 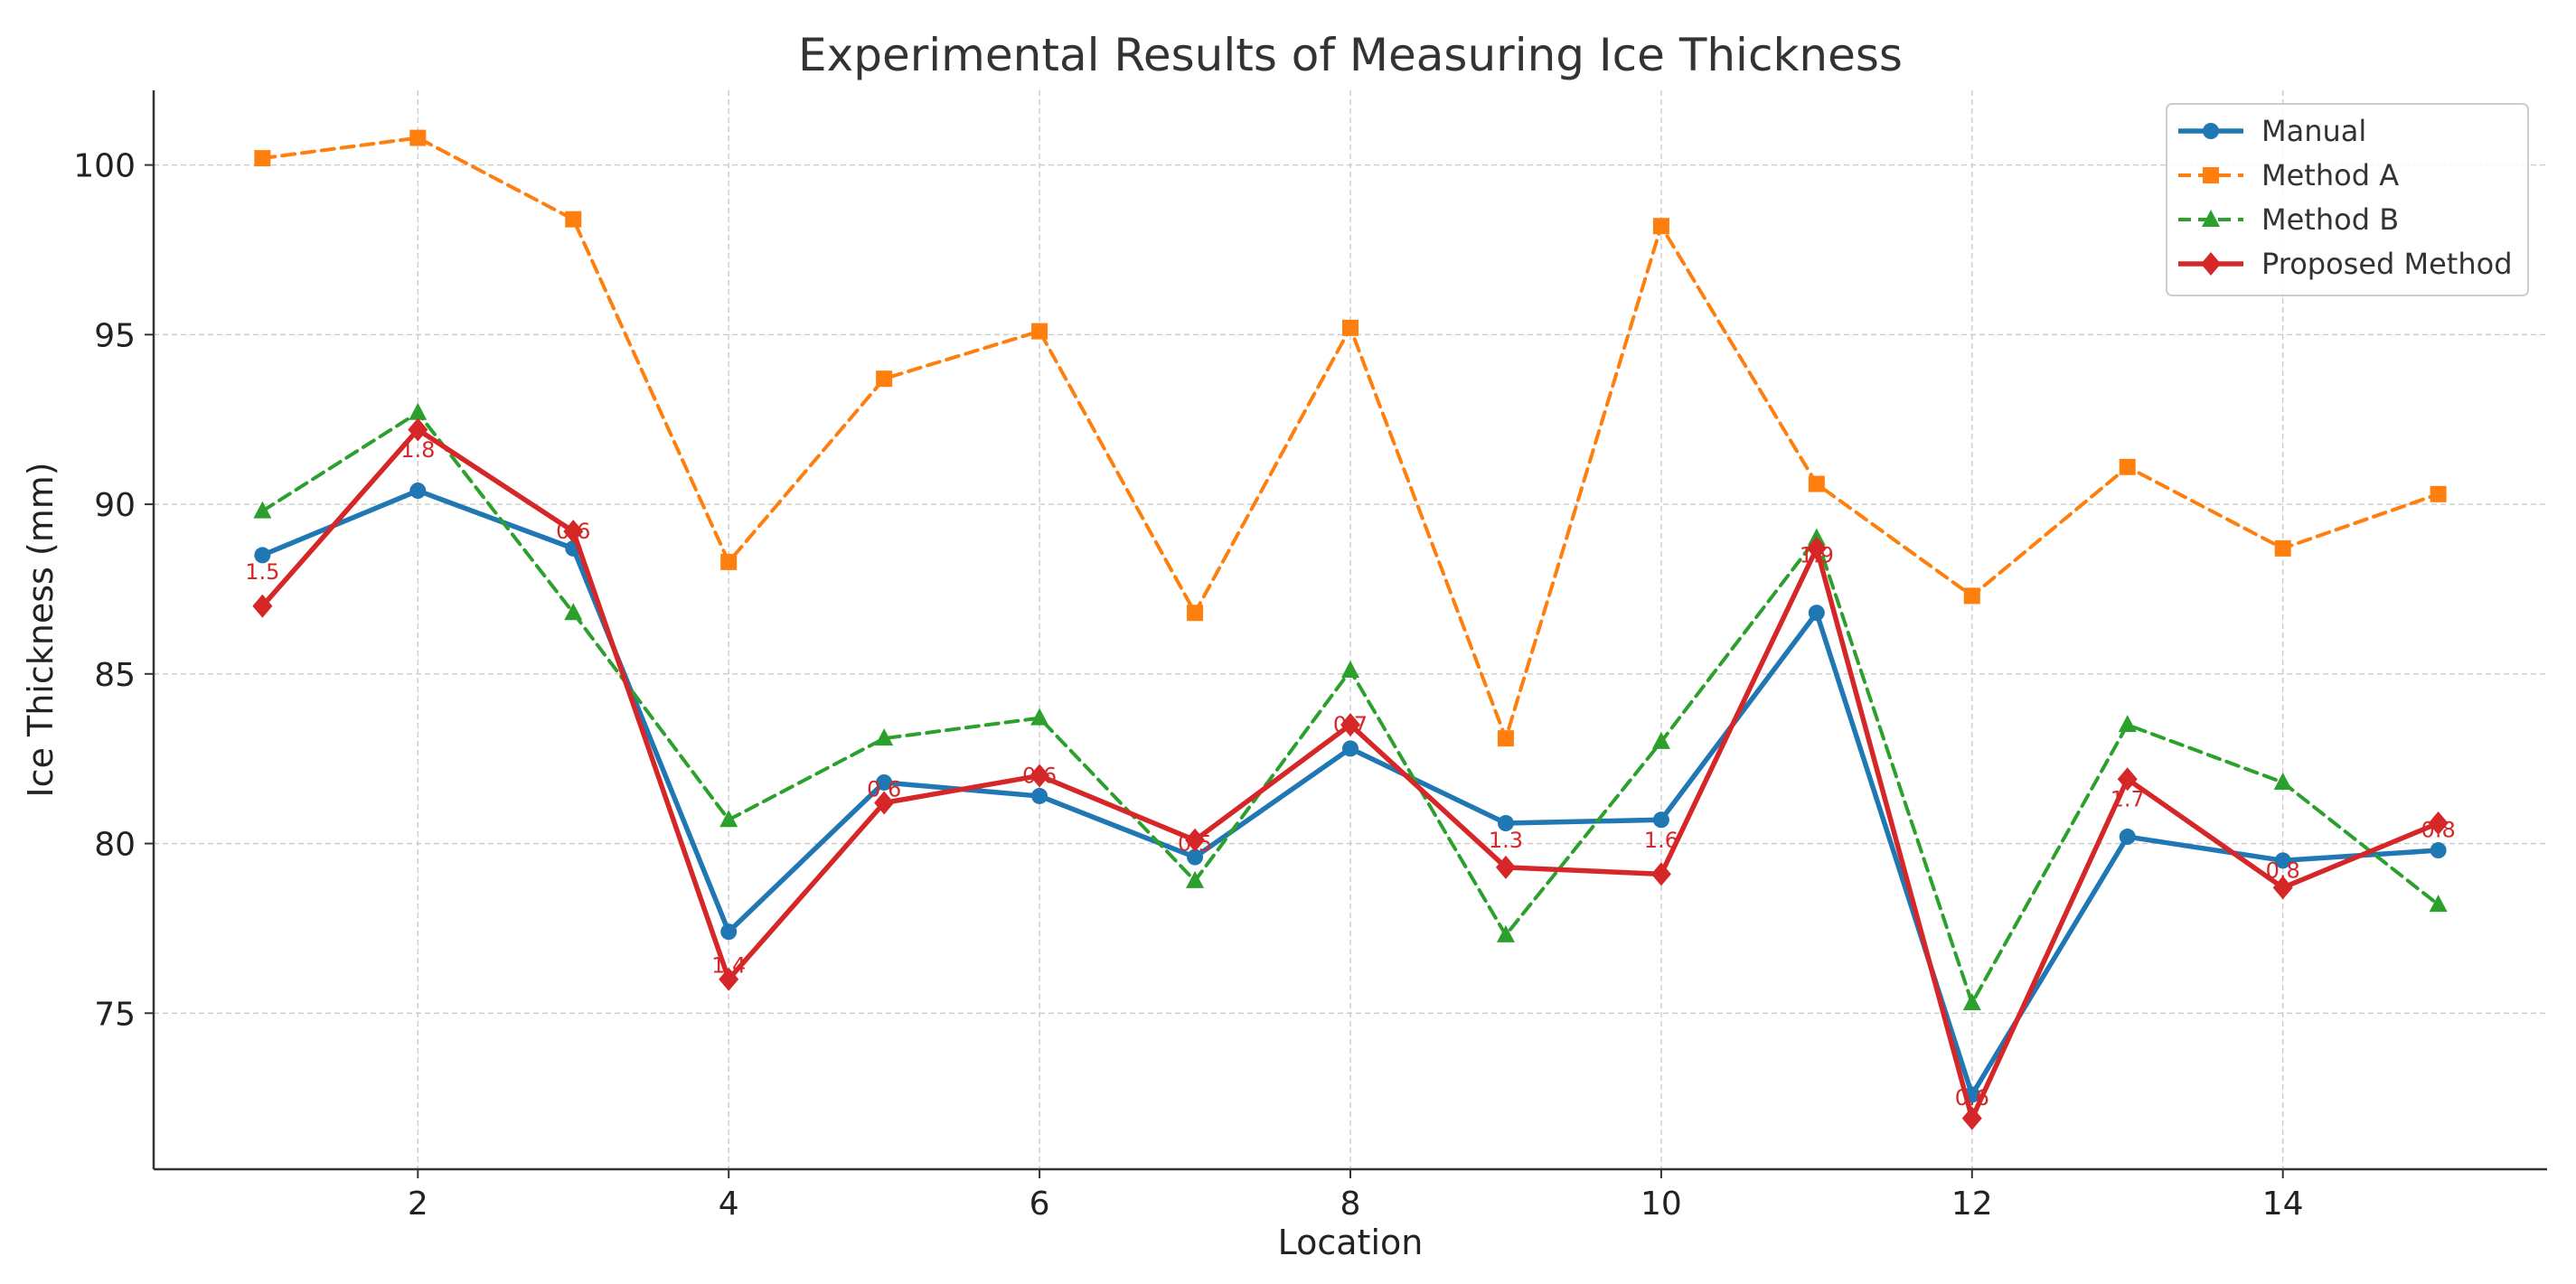 I want to click on legend: Manual Method A Method B Proposed Method, so click(x=2347, y=199).